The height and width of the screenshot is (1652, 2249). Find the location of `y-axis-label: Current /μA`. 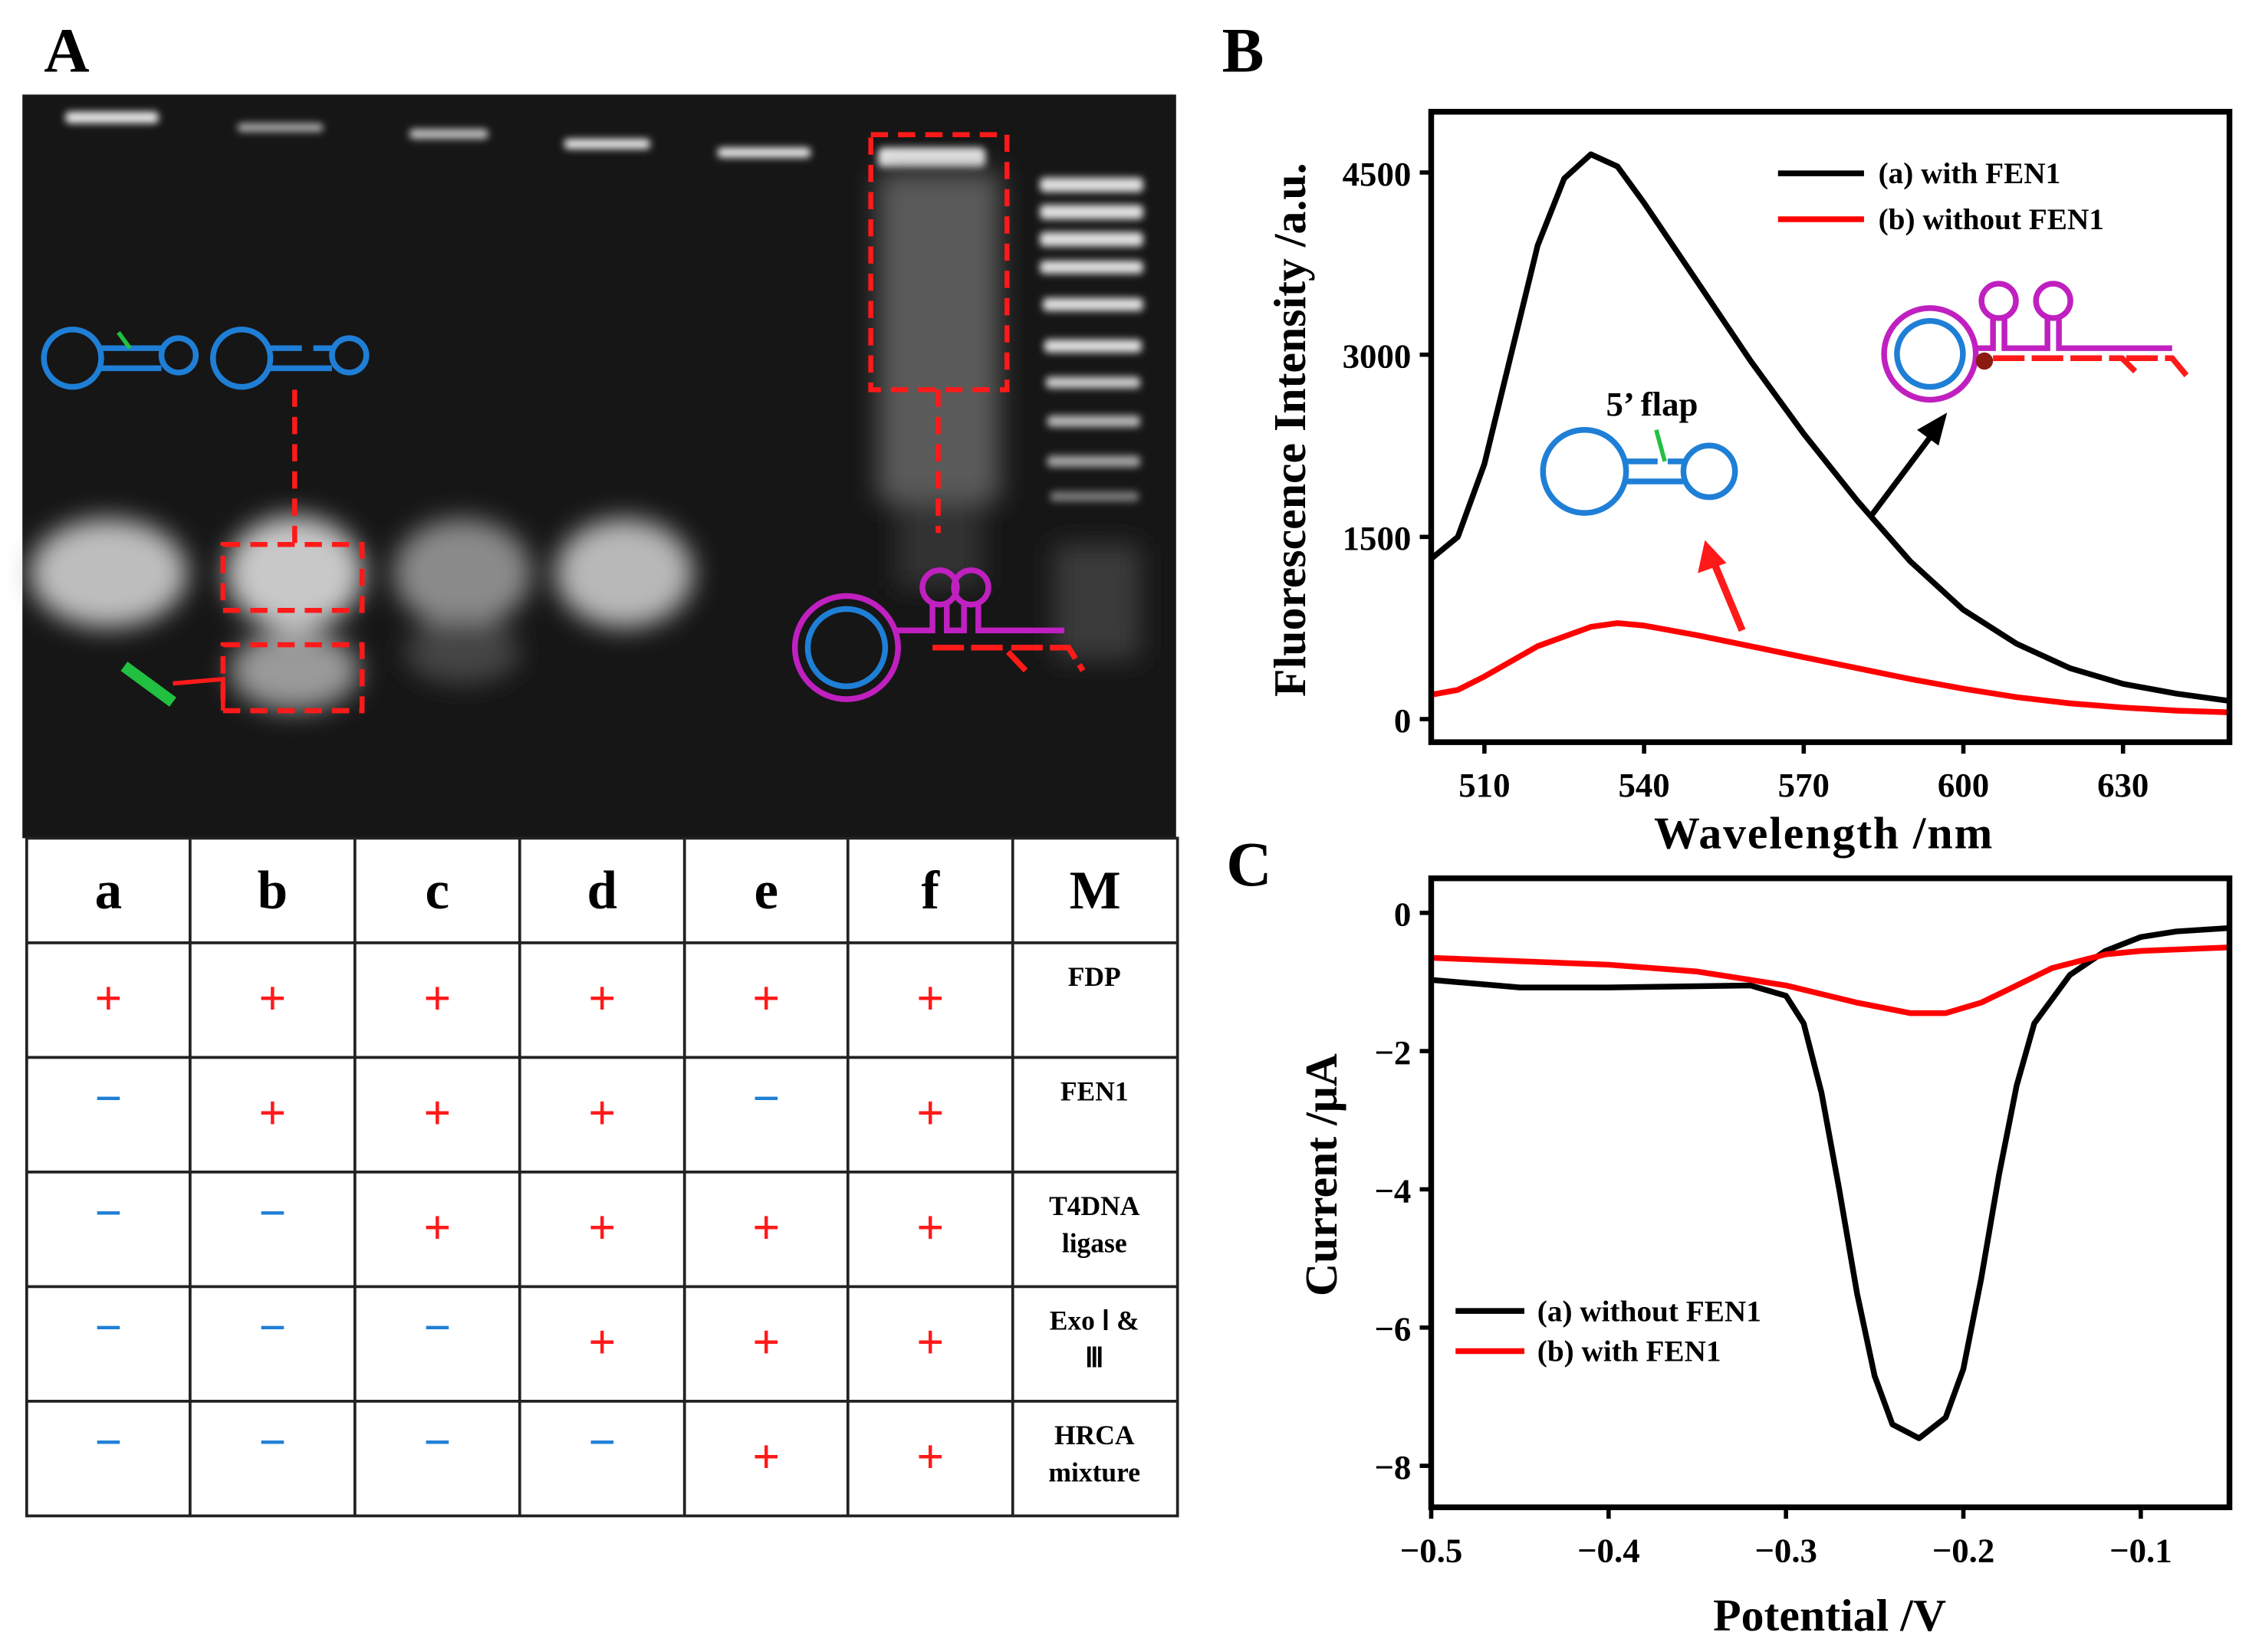

y-axis-label: Current /μA is located at coordinates (1321, 1174).